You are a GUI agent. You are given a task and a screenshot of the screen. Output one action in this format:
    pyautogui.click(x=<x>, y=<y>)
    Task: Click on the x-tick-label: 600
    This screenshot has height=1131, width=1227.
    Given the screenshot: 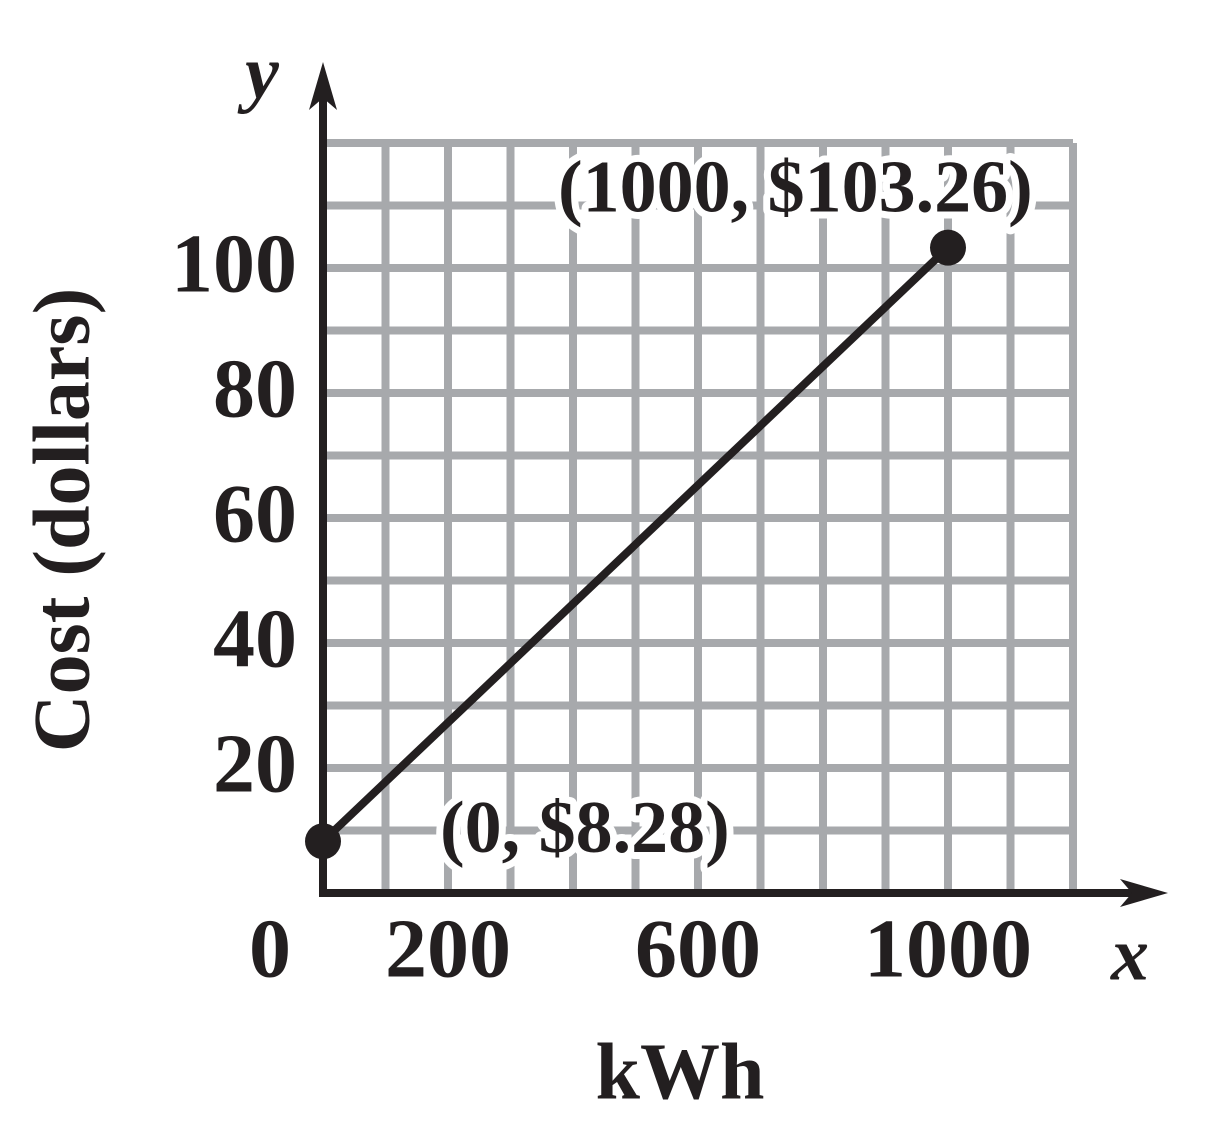 What is the action you would take?
    pyautogui.click(x=698, y=948)
    